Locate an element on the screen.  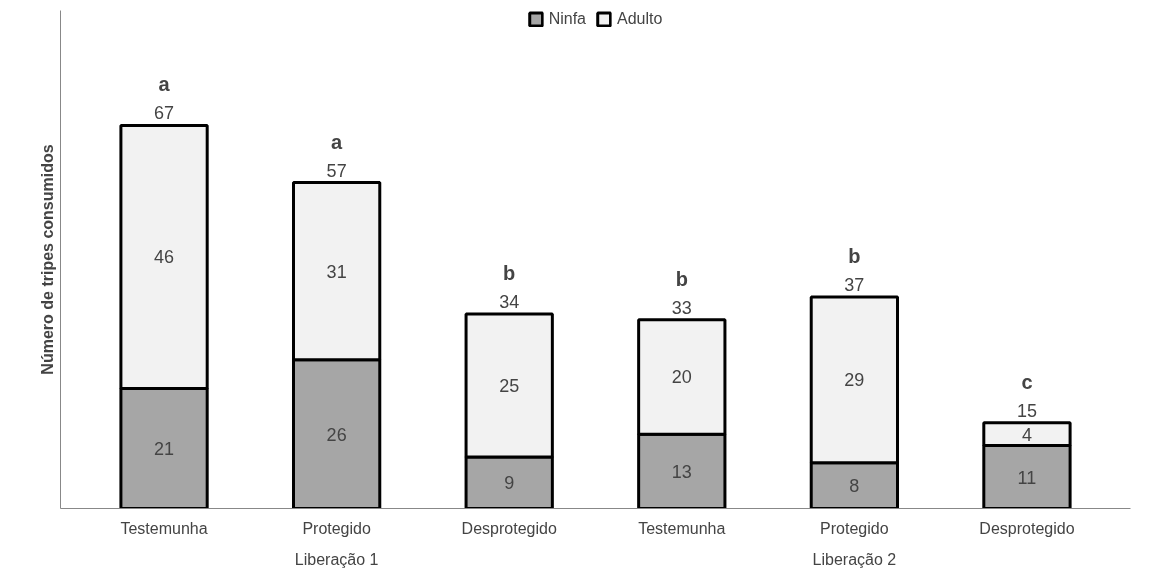
total-label: 57 is located at coordinates (336, 170).